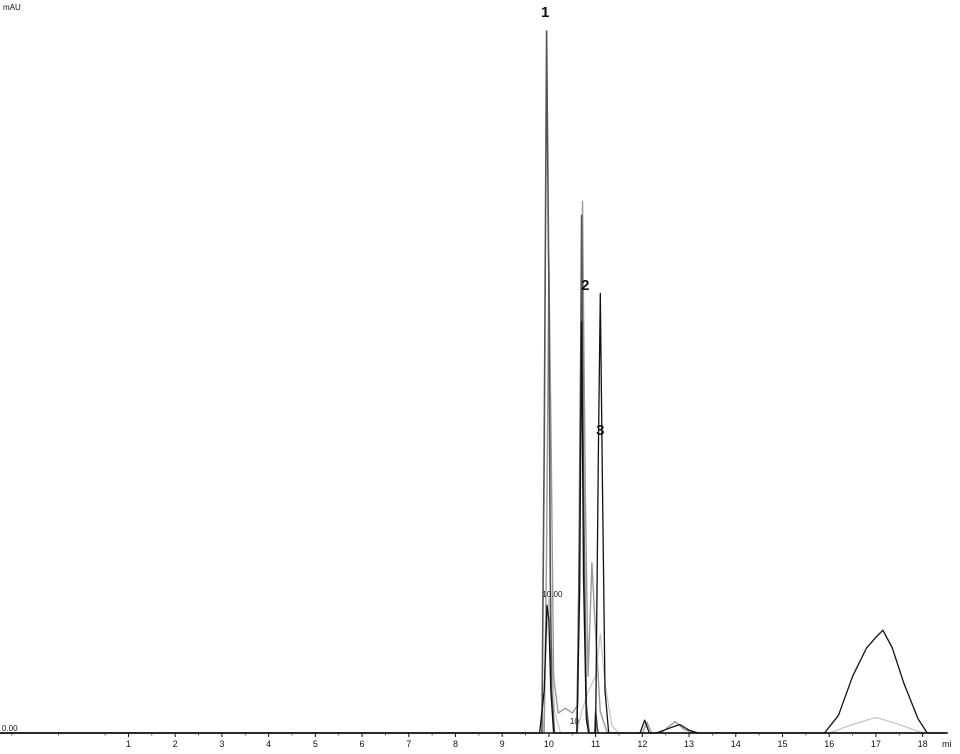 Image resolution: width=960 pixels, height=754 pixels. What do you see at coordinates (642, 744) in the screenshot?
I see `x-tick-label: 12` at bounding box center [642, 744].